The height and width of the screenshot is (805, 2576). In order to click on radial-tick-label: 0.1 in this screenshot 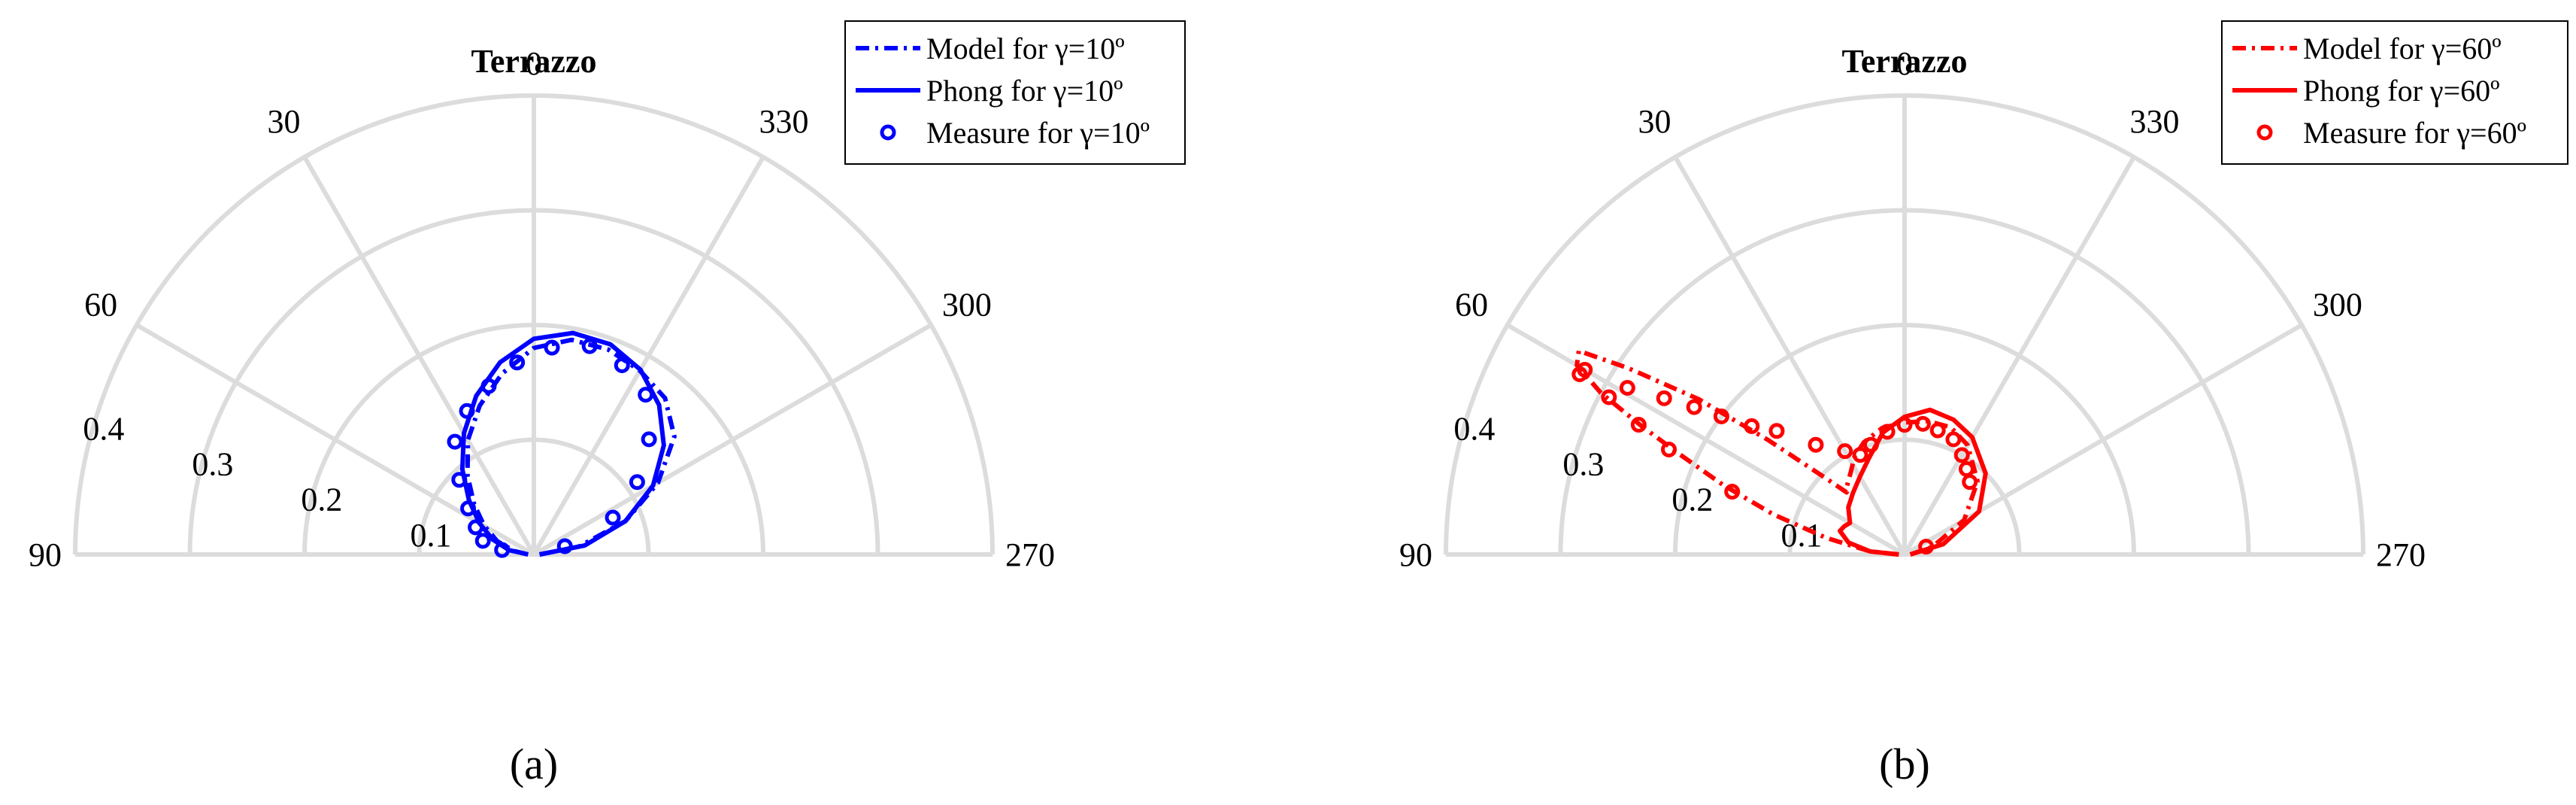, I will do `click(430, 536)`.